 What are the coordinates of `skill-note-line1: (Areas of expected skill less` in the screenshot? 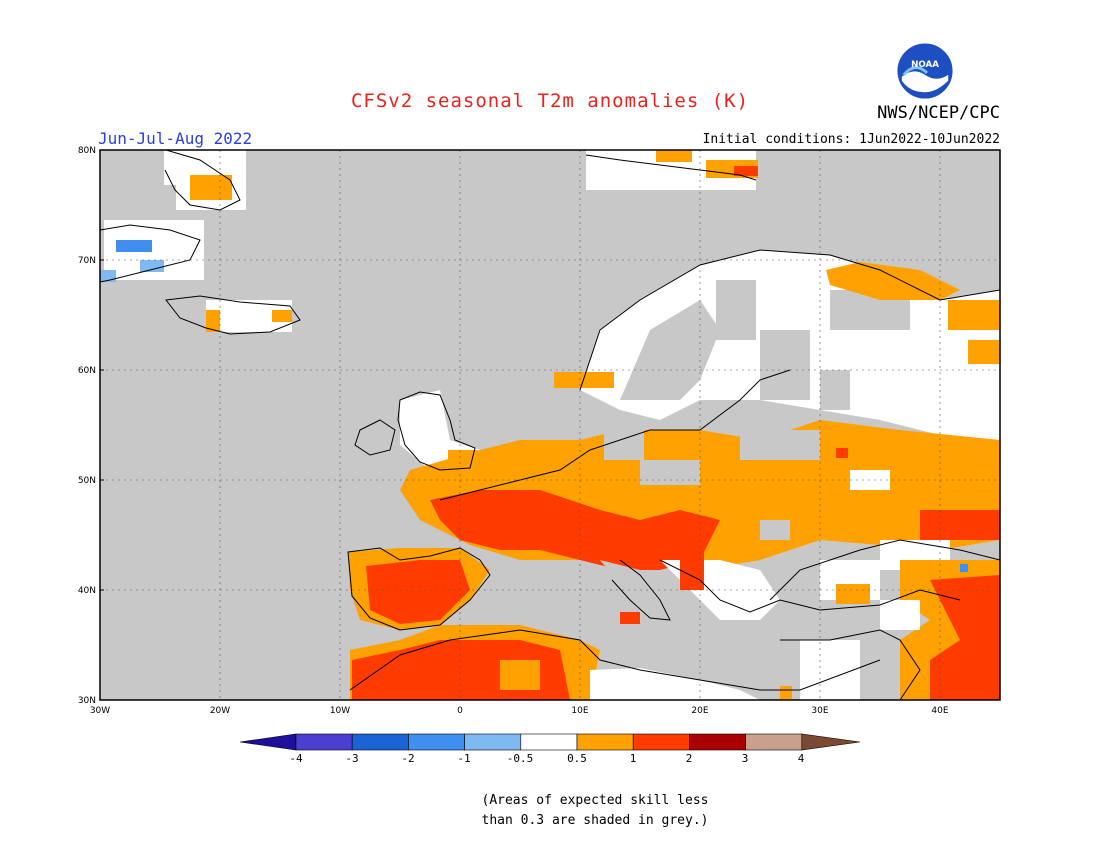 It's located at (595, 800).